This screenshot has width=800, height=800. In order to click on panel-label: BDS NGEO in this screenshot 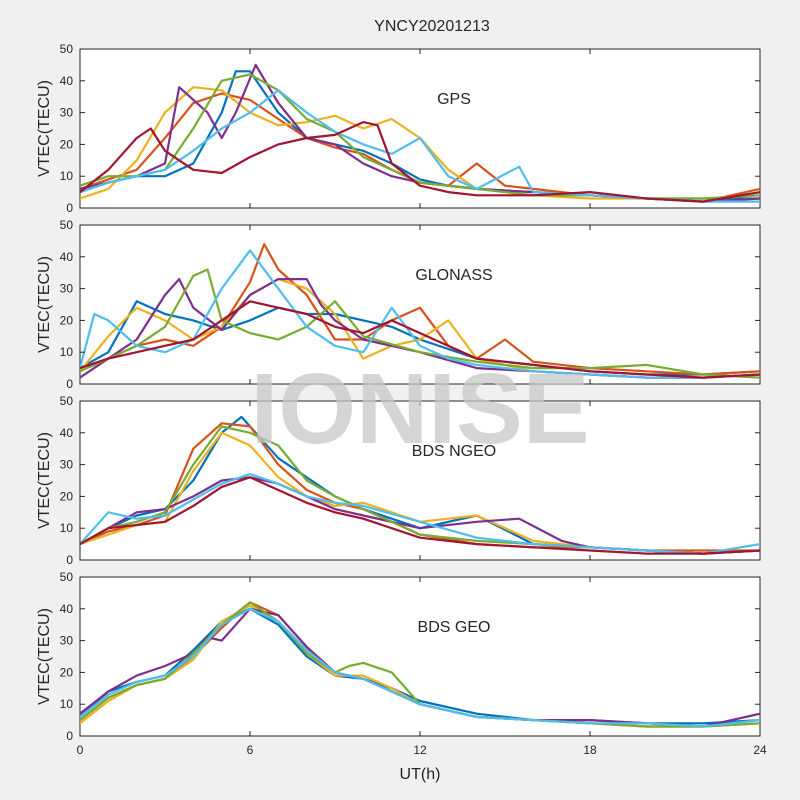, I will do `click(454, 451)`.